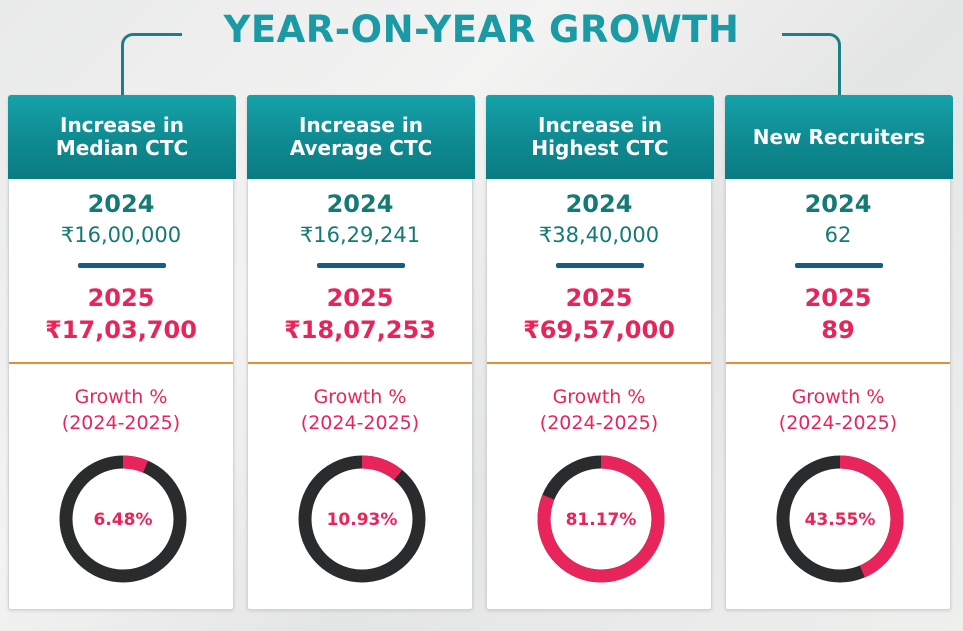 The height and width of the screenshot is (631, 963). I want to click on growth-percent-text: 6.48%, so click(123, 520).